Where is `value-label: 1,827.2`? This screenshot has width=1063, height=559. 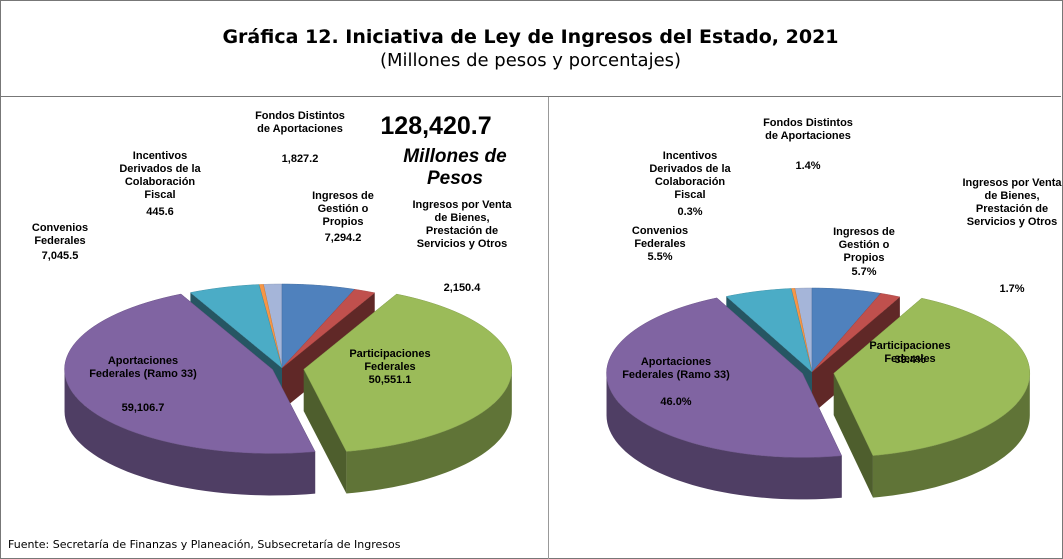
value-label: 1,827.2 is located at coordinates (300, 159).